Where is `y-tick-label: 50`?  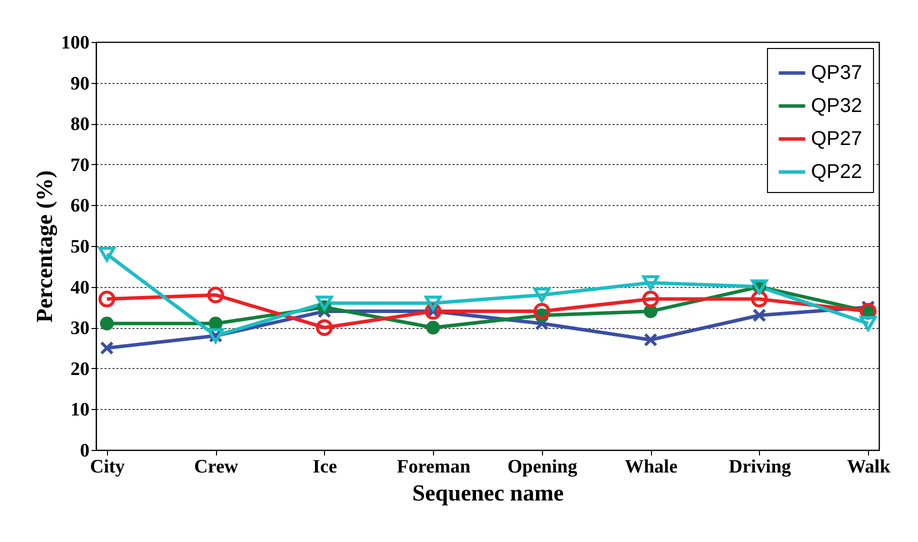
y-tick-label: 50 is located at coordinates (80, 247).